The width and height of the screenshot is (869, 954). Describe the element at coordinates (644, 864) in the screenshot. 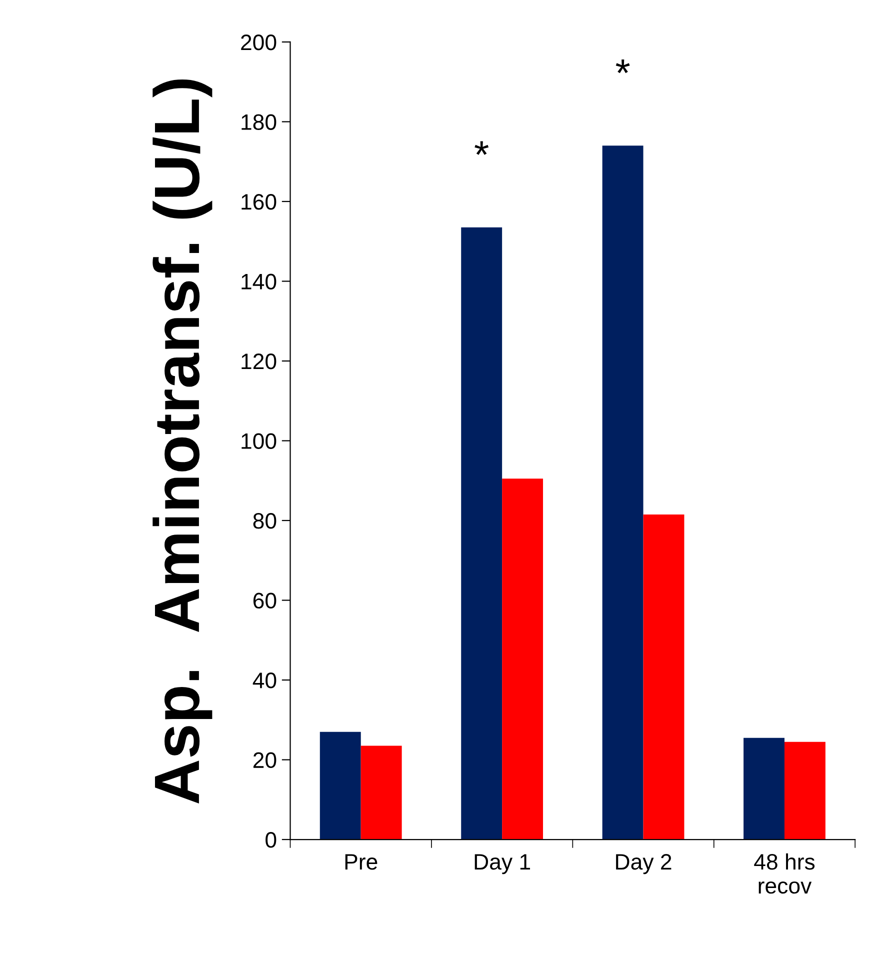

I see `x-tick-label: Day 2` at that location.